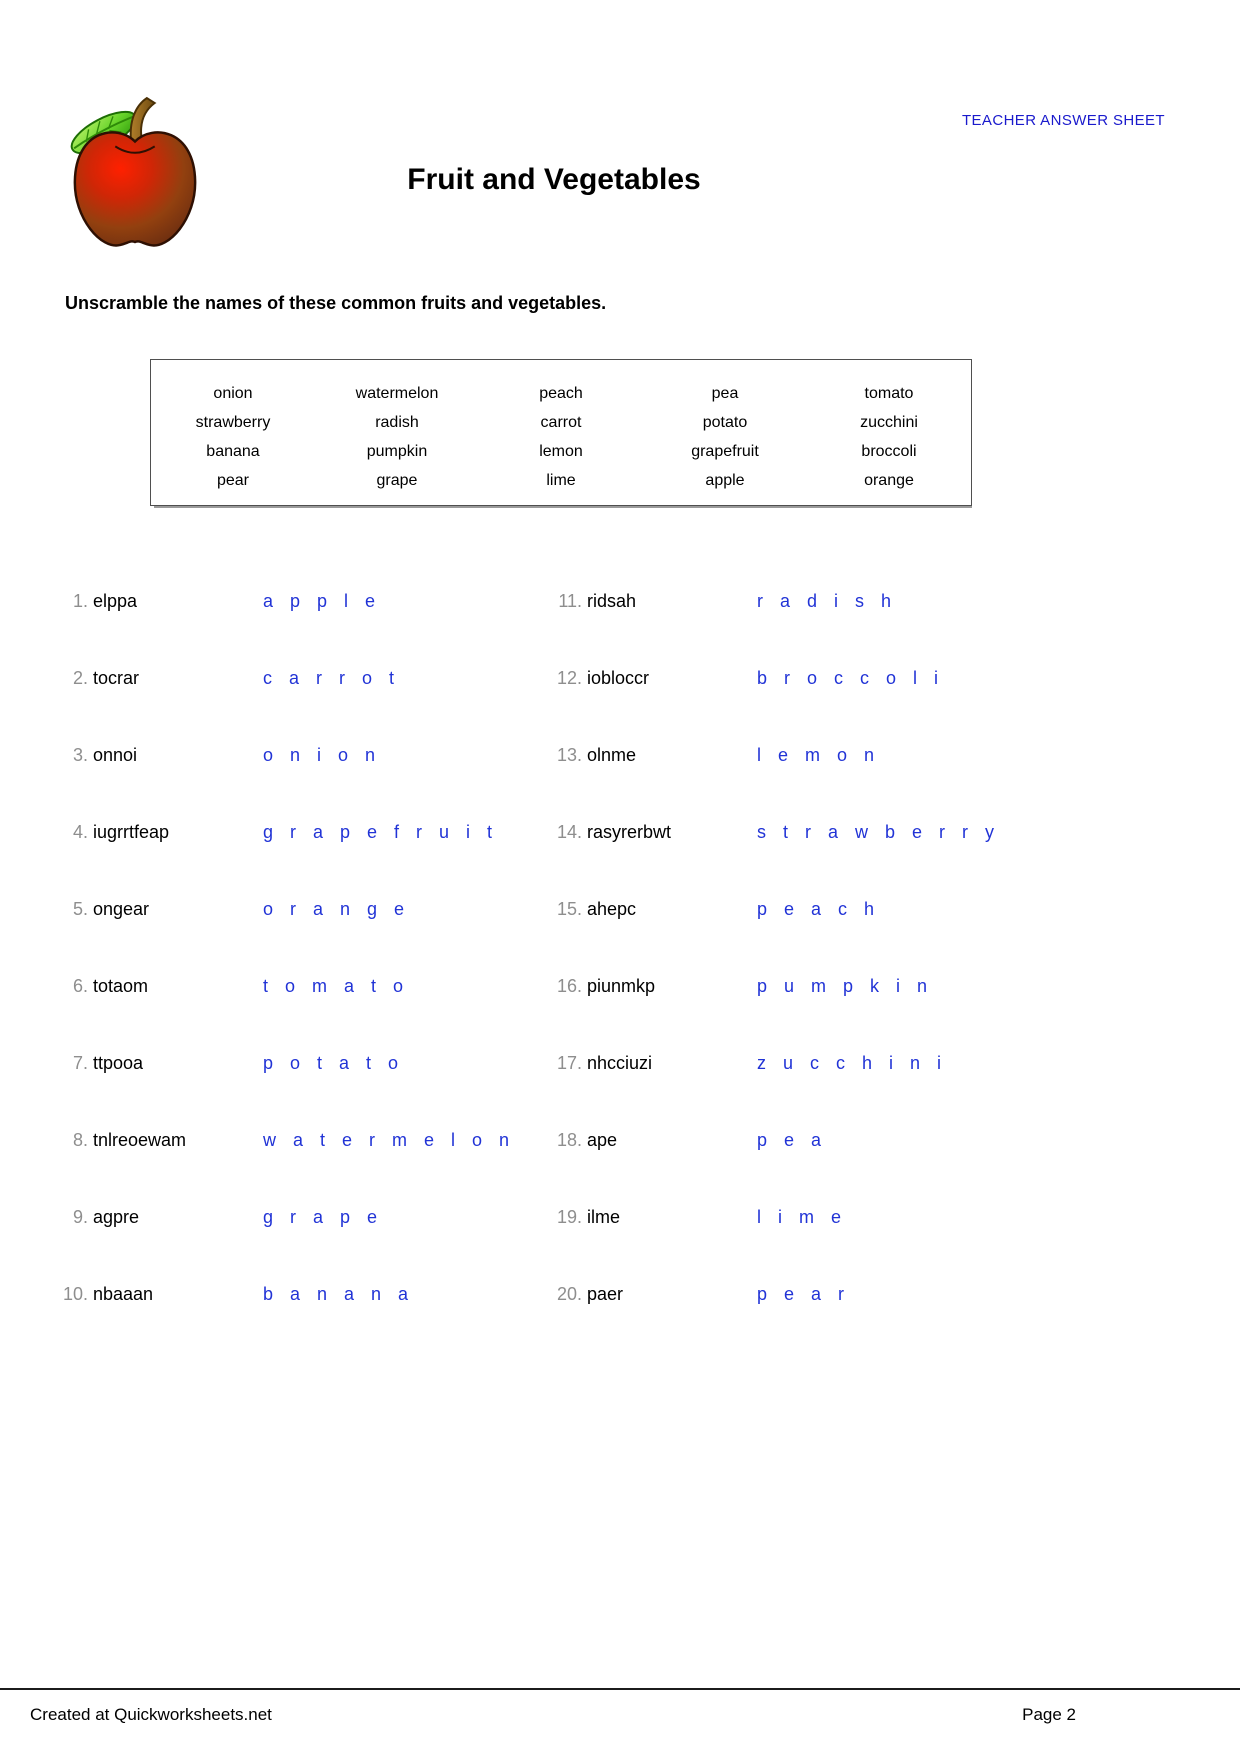  Describe the element at coordinates (561, 422) in the screenshot. I see `word-bank-word: carrot` at that location.